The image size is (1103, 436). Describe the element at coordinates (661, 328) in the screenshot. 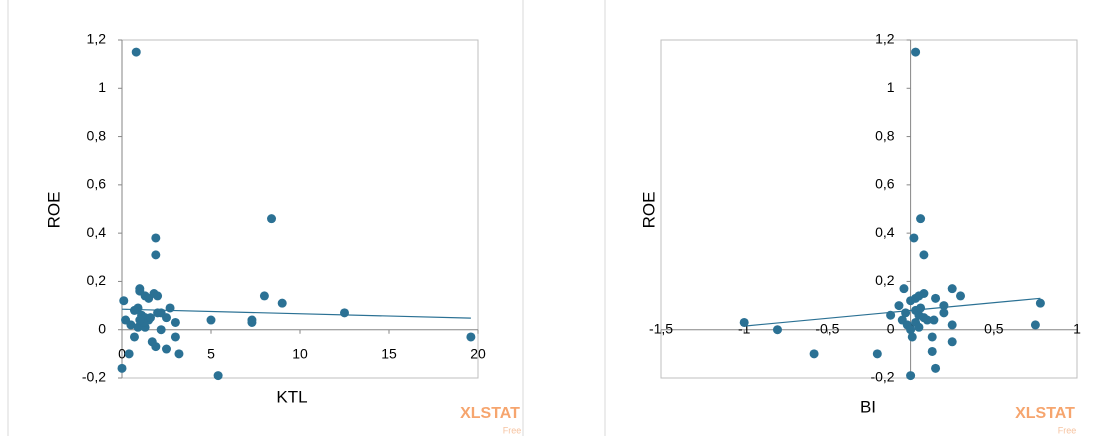

I see `x-tick-label: -1,5` at that location.